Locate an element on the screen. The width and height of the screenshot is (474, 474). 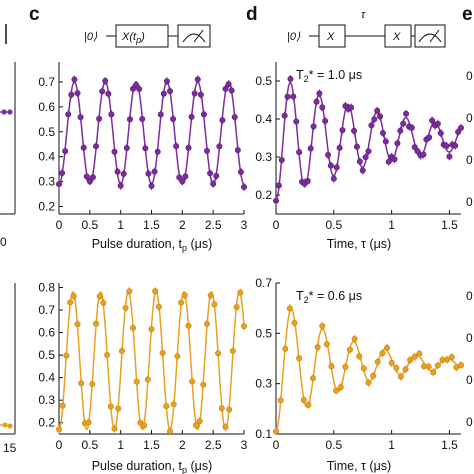
measure-meter-icon is located at coordinates (430, 38).